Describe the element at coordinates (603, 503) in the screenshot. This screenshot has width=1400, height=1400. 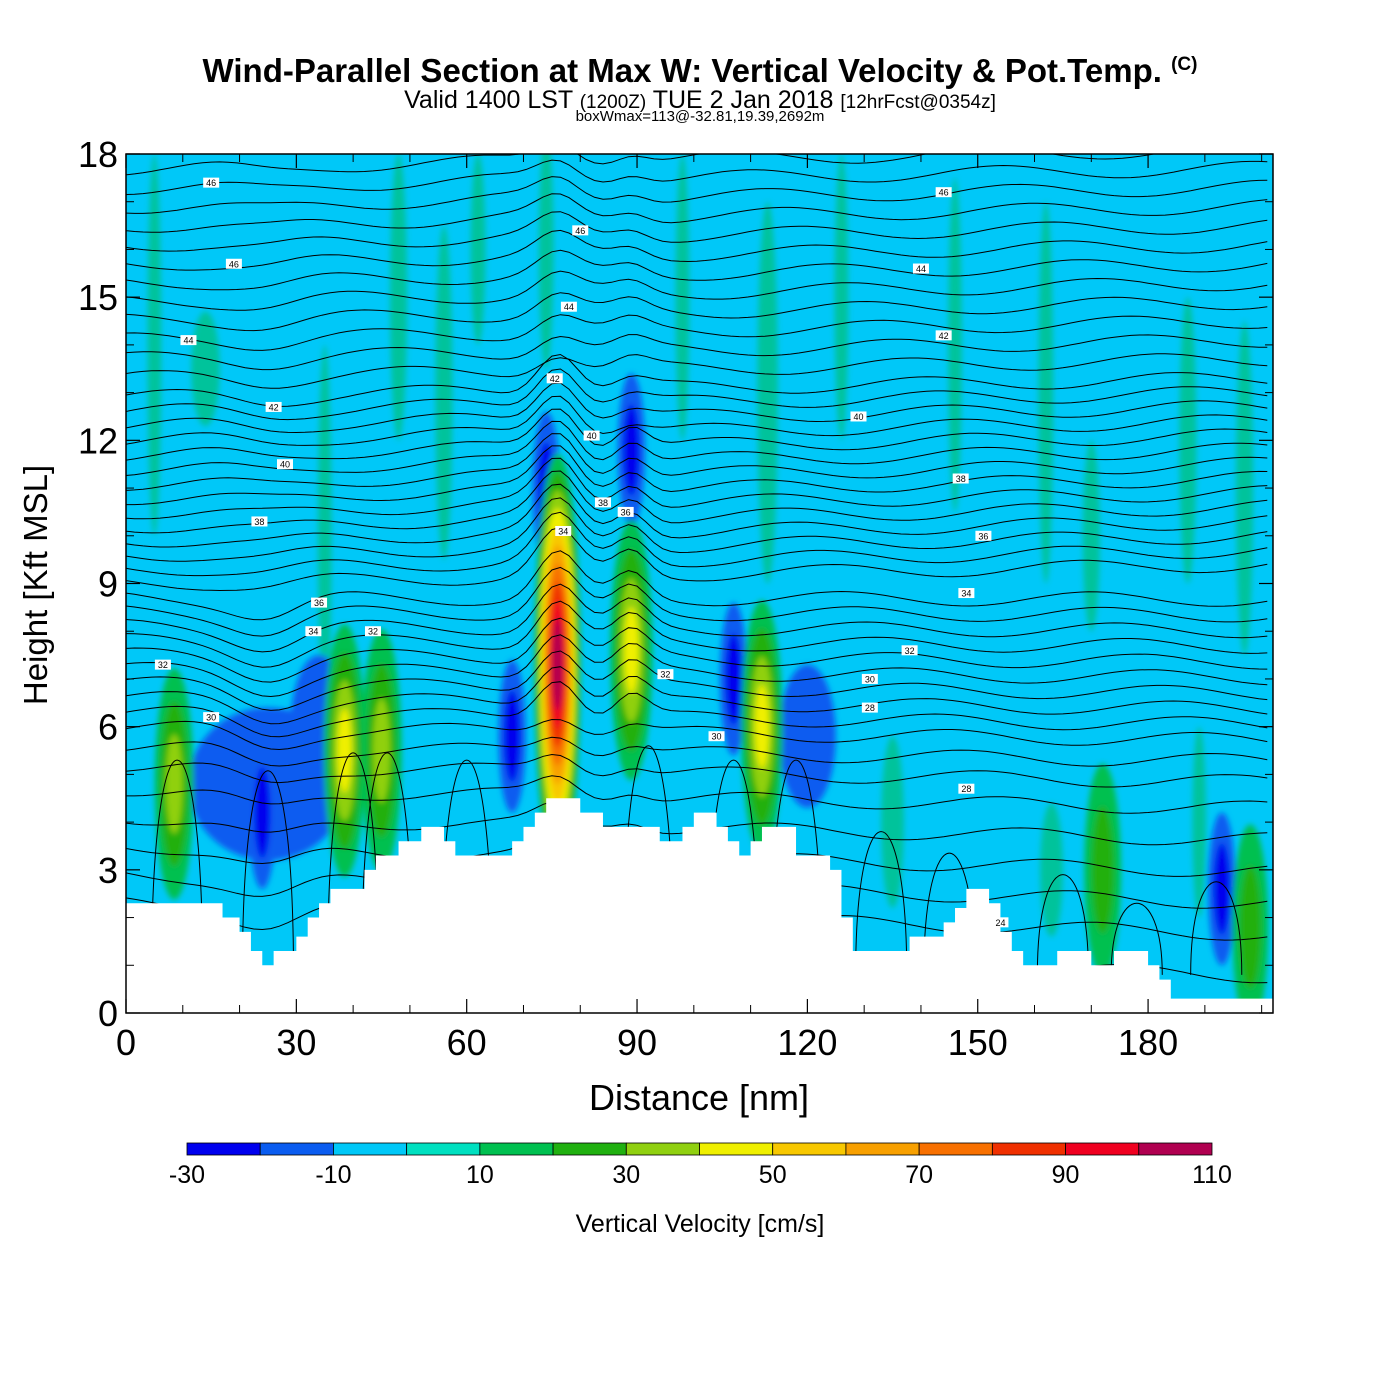
I see `svg-text: 38` at that location.